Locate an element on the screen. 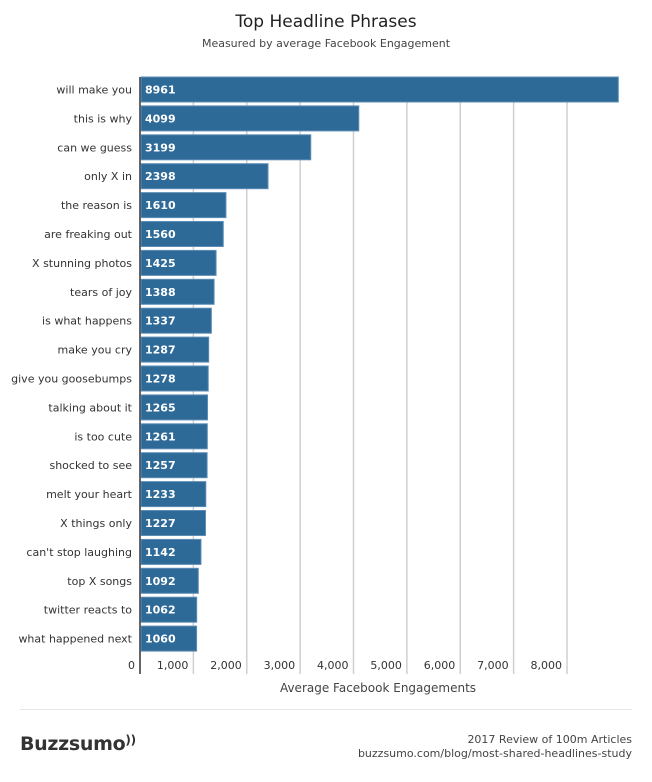 The width and height of the screenshot is (652, 782). bar-value-label: 8961 is located at coordinates (160, 90).